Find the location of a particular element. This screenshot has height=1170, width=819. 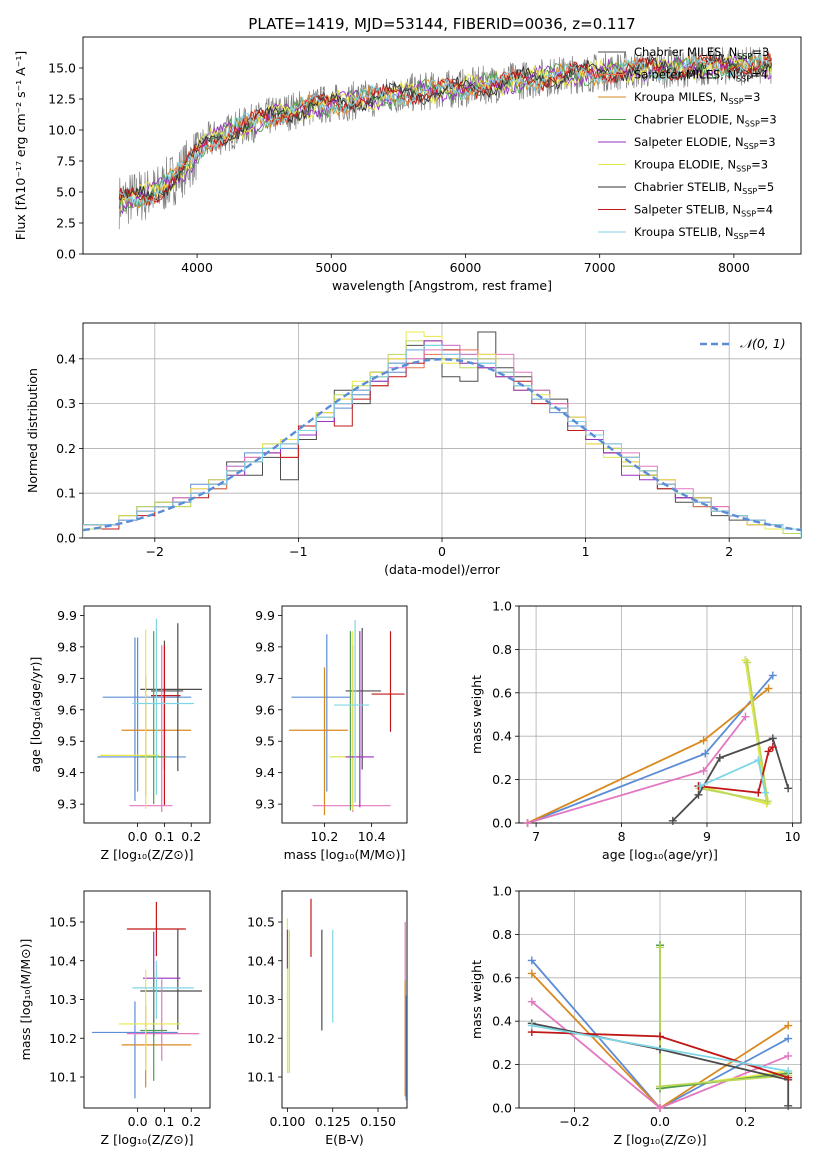

y-axis-label: Flux [fλ10⁻¹⁷ erg cm⁻² s⁻¹ A⁻¹] is located at coordinates (20, 145).